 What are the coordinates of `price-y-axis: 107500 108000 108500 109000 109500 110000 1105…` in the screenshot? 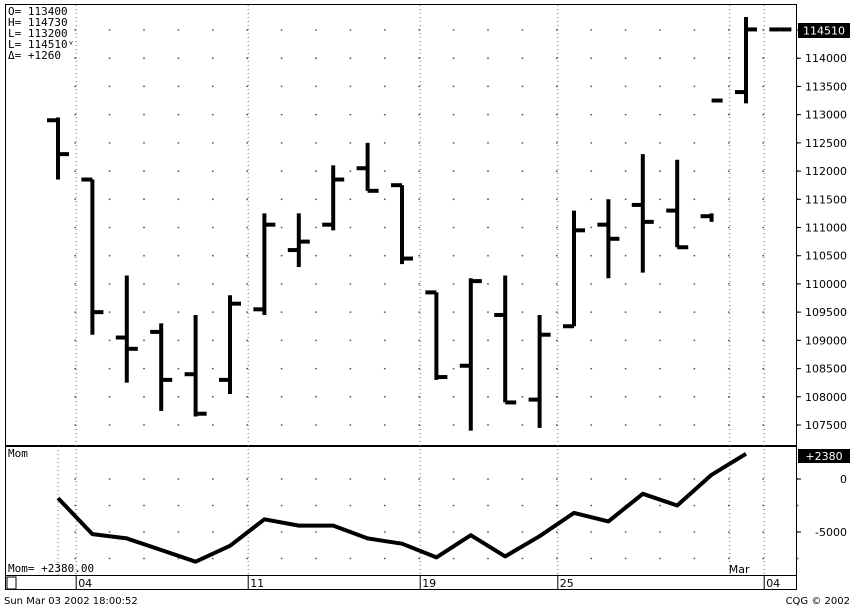 It's located at (822, 242).